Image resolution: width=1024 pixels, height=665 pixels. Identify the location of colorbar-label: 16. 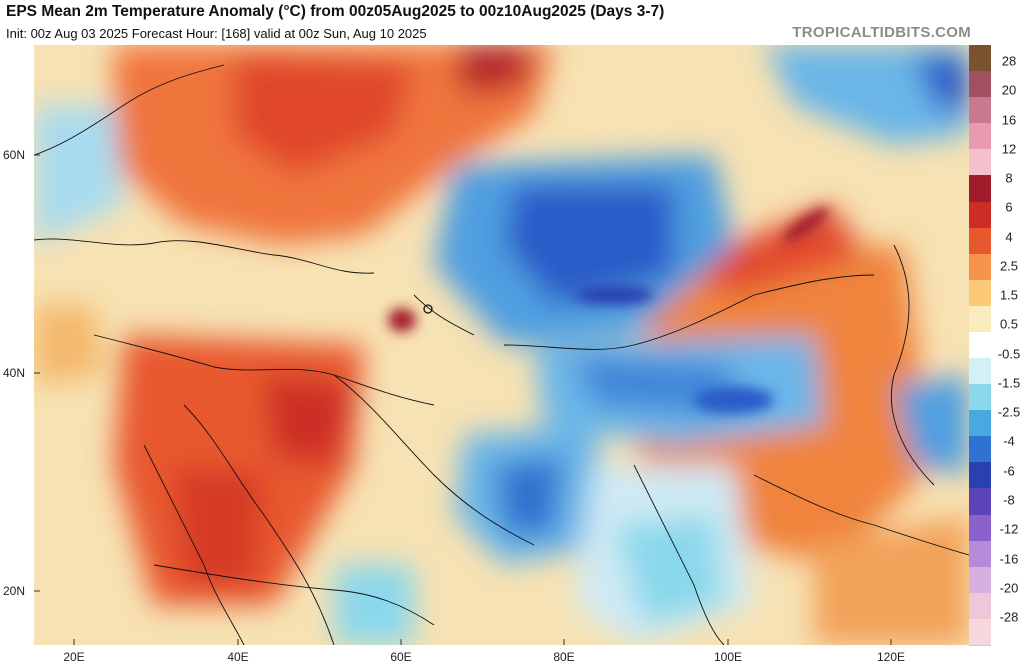
(1009, 120).